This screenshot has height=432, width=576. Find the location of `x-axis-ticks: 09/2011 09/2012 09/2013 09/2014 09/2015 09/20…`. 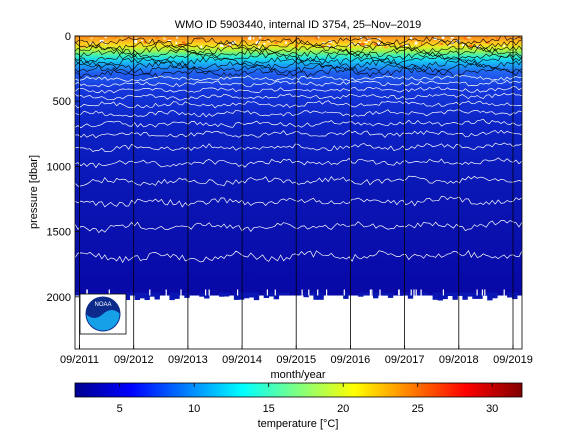

x-axis-ticks: 09/2011 09/2012 09/2013 09/2014 09/2015 09/20… is located at coordinates (296, 355).